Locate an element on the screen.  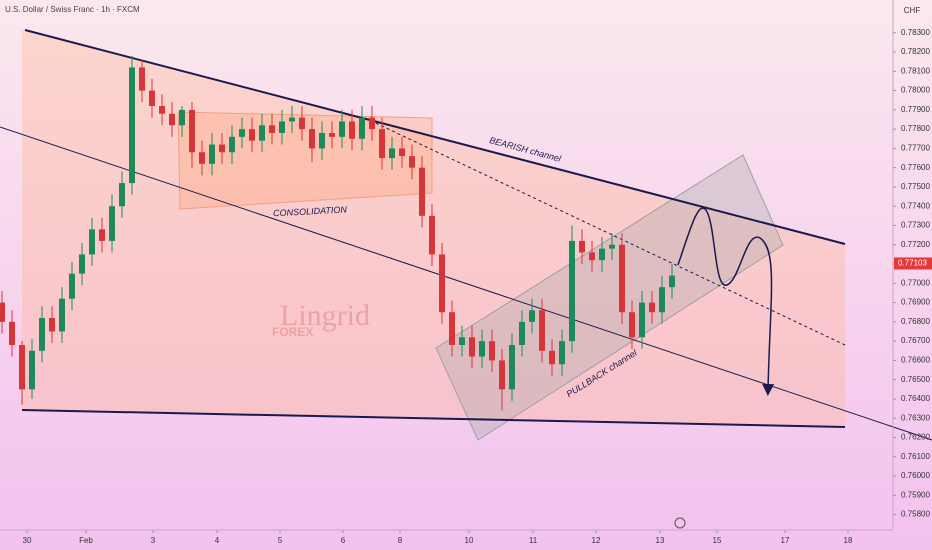
x-tick-label: 3 is located at coordinates (153, 540).